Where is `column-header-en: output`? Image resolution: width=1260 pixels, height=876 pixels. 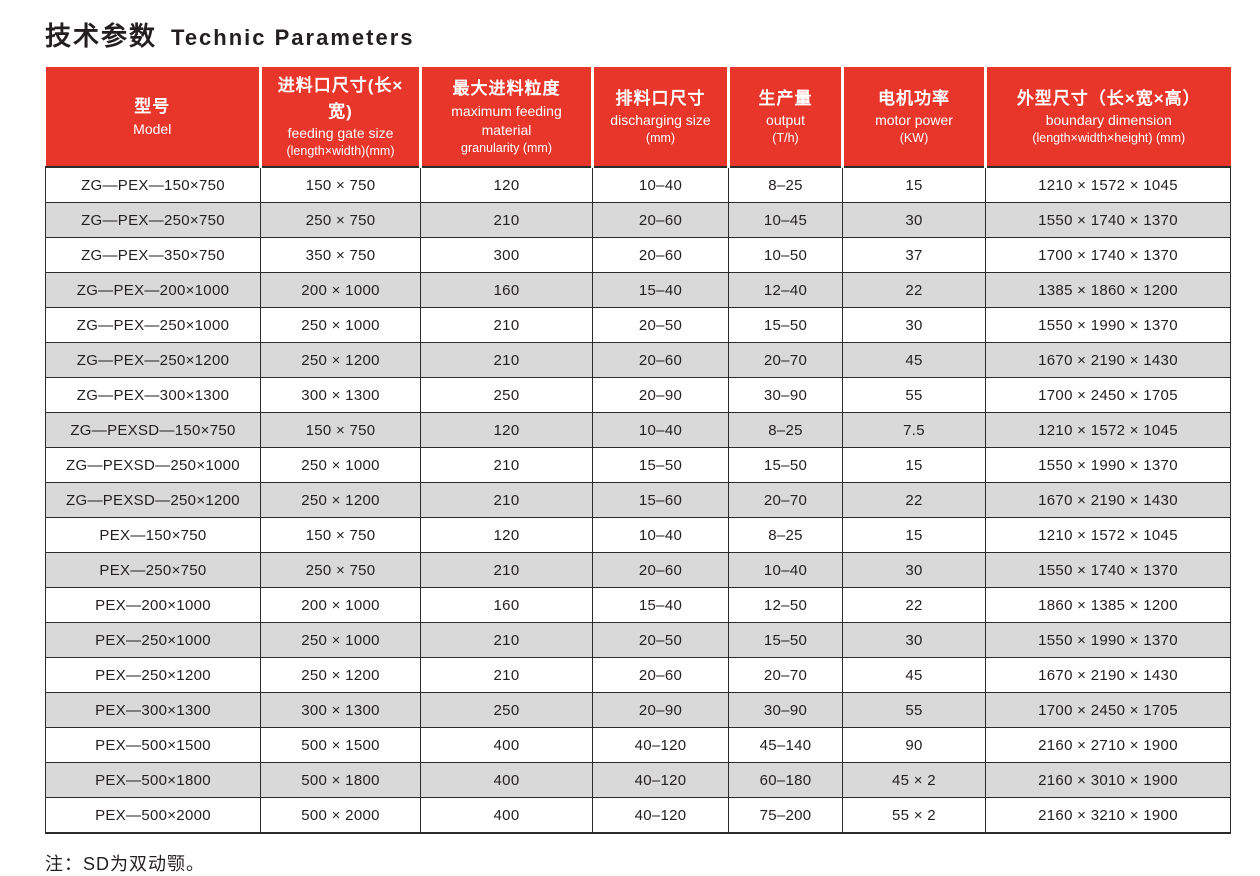
column-header-en: output is located at coordinates (785, 120).